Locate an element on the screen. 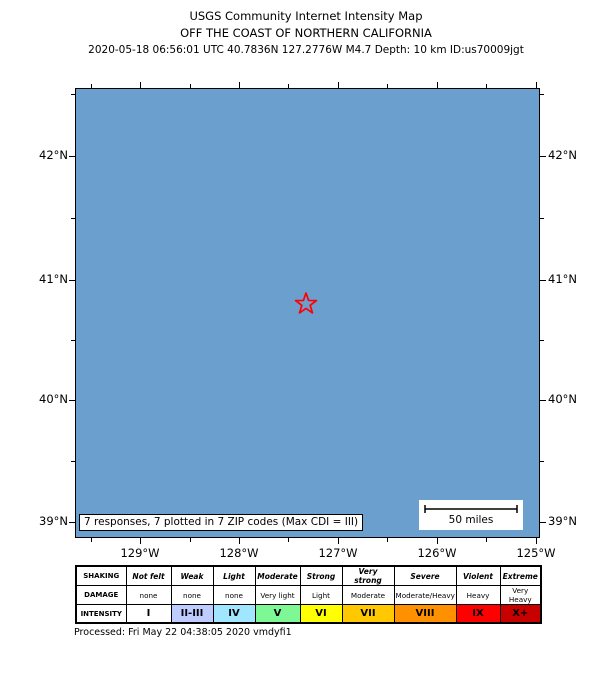 The height and width of the screenshot is (684, 612). map-scale-bar: 50 miles is located at coordinates (471, 515).